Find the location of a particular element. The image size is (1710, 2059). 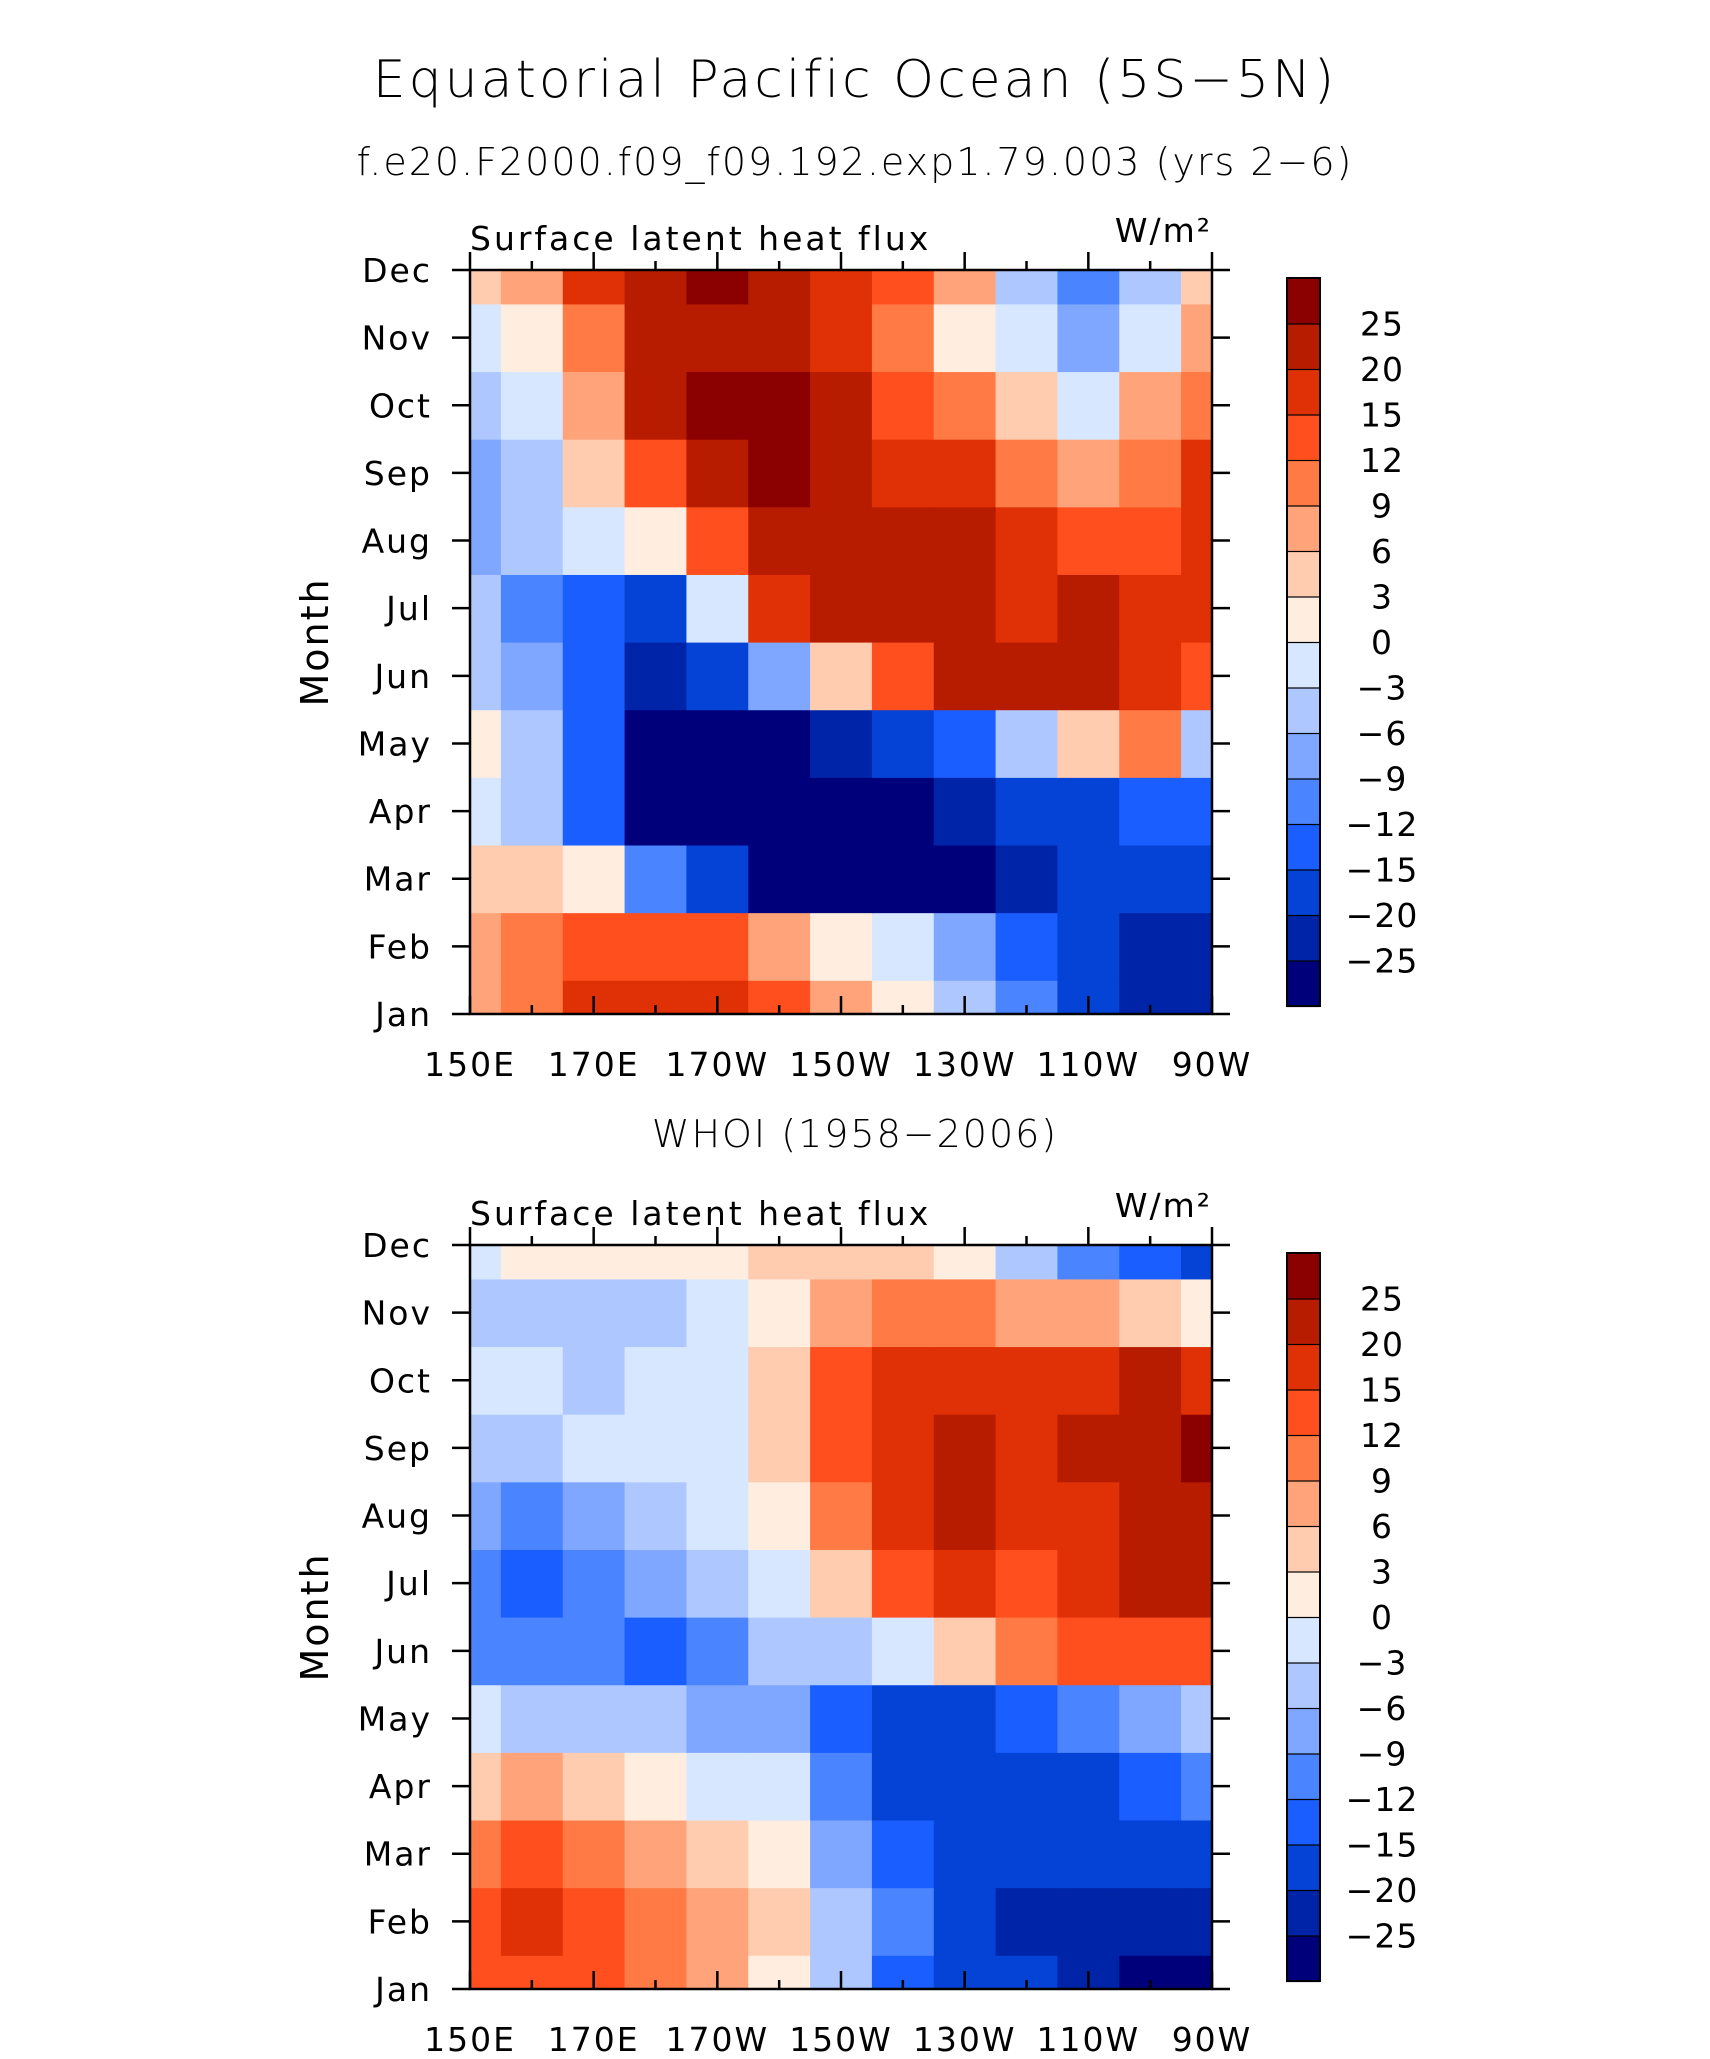

panel-title: Surface latent heat flux is located at coordinates (700, 238).